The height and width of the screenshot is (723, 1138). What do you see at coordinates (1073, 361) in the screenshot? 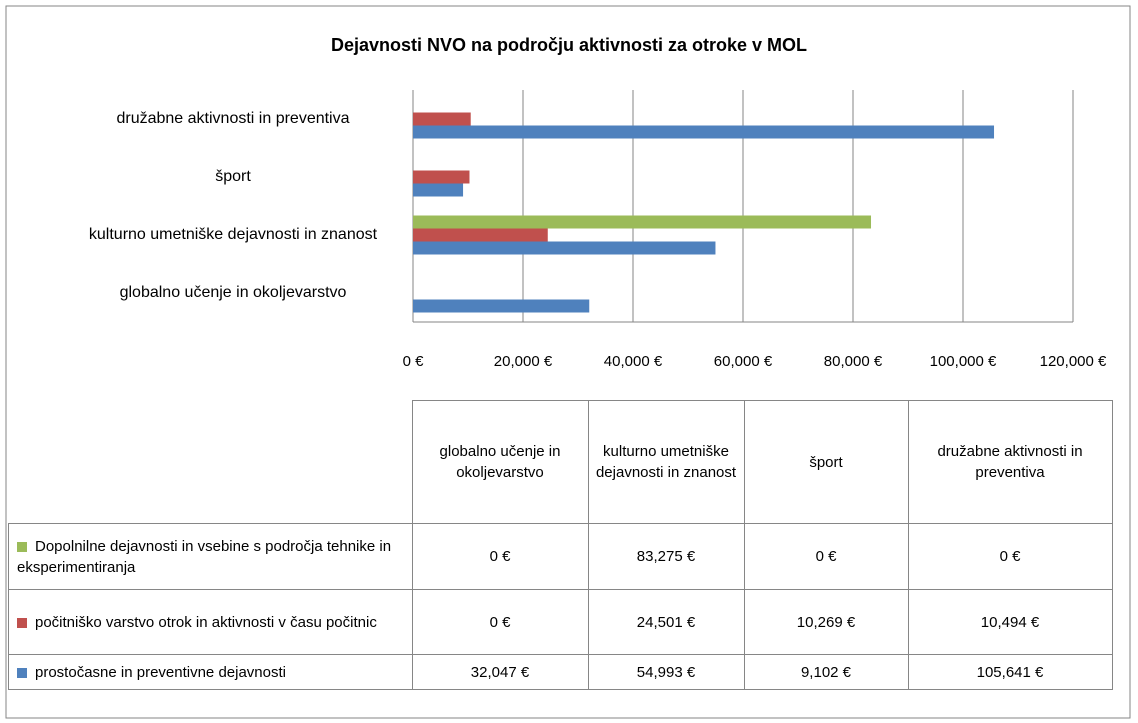
I see `x-tick-label: 120,000 €` at bounding box center [1073, 361].